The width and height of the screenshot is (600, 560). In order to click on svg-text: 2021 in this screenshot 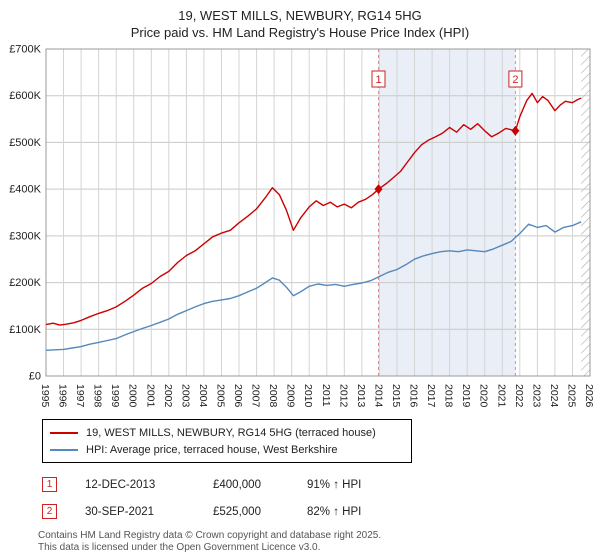, I will do `click(501, 396)`.